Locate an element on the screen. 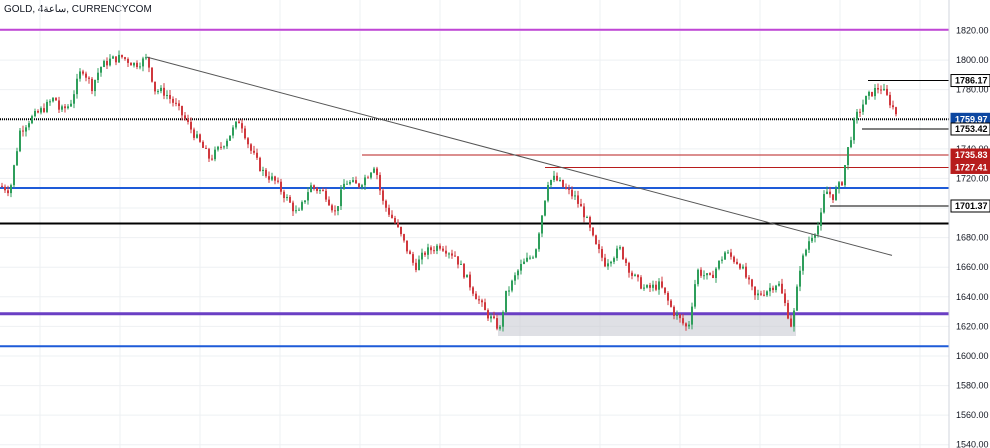 This screenshot has height=448, width=990. price-badge is located at coordinates (970, 129).